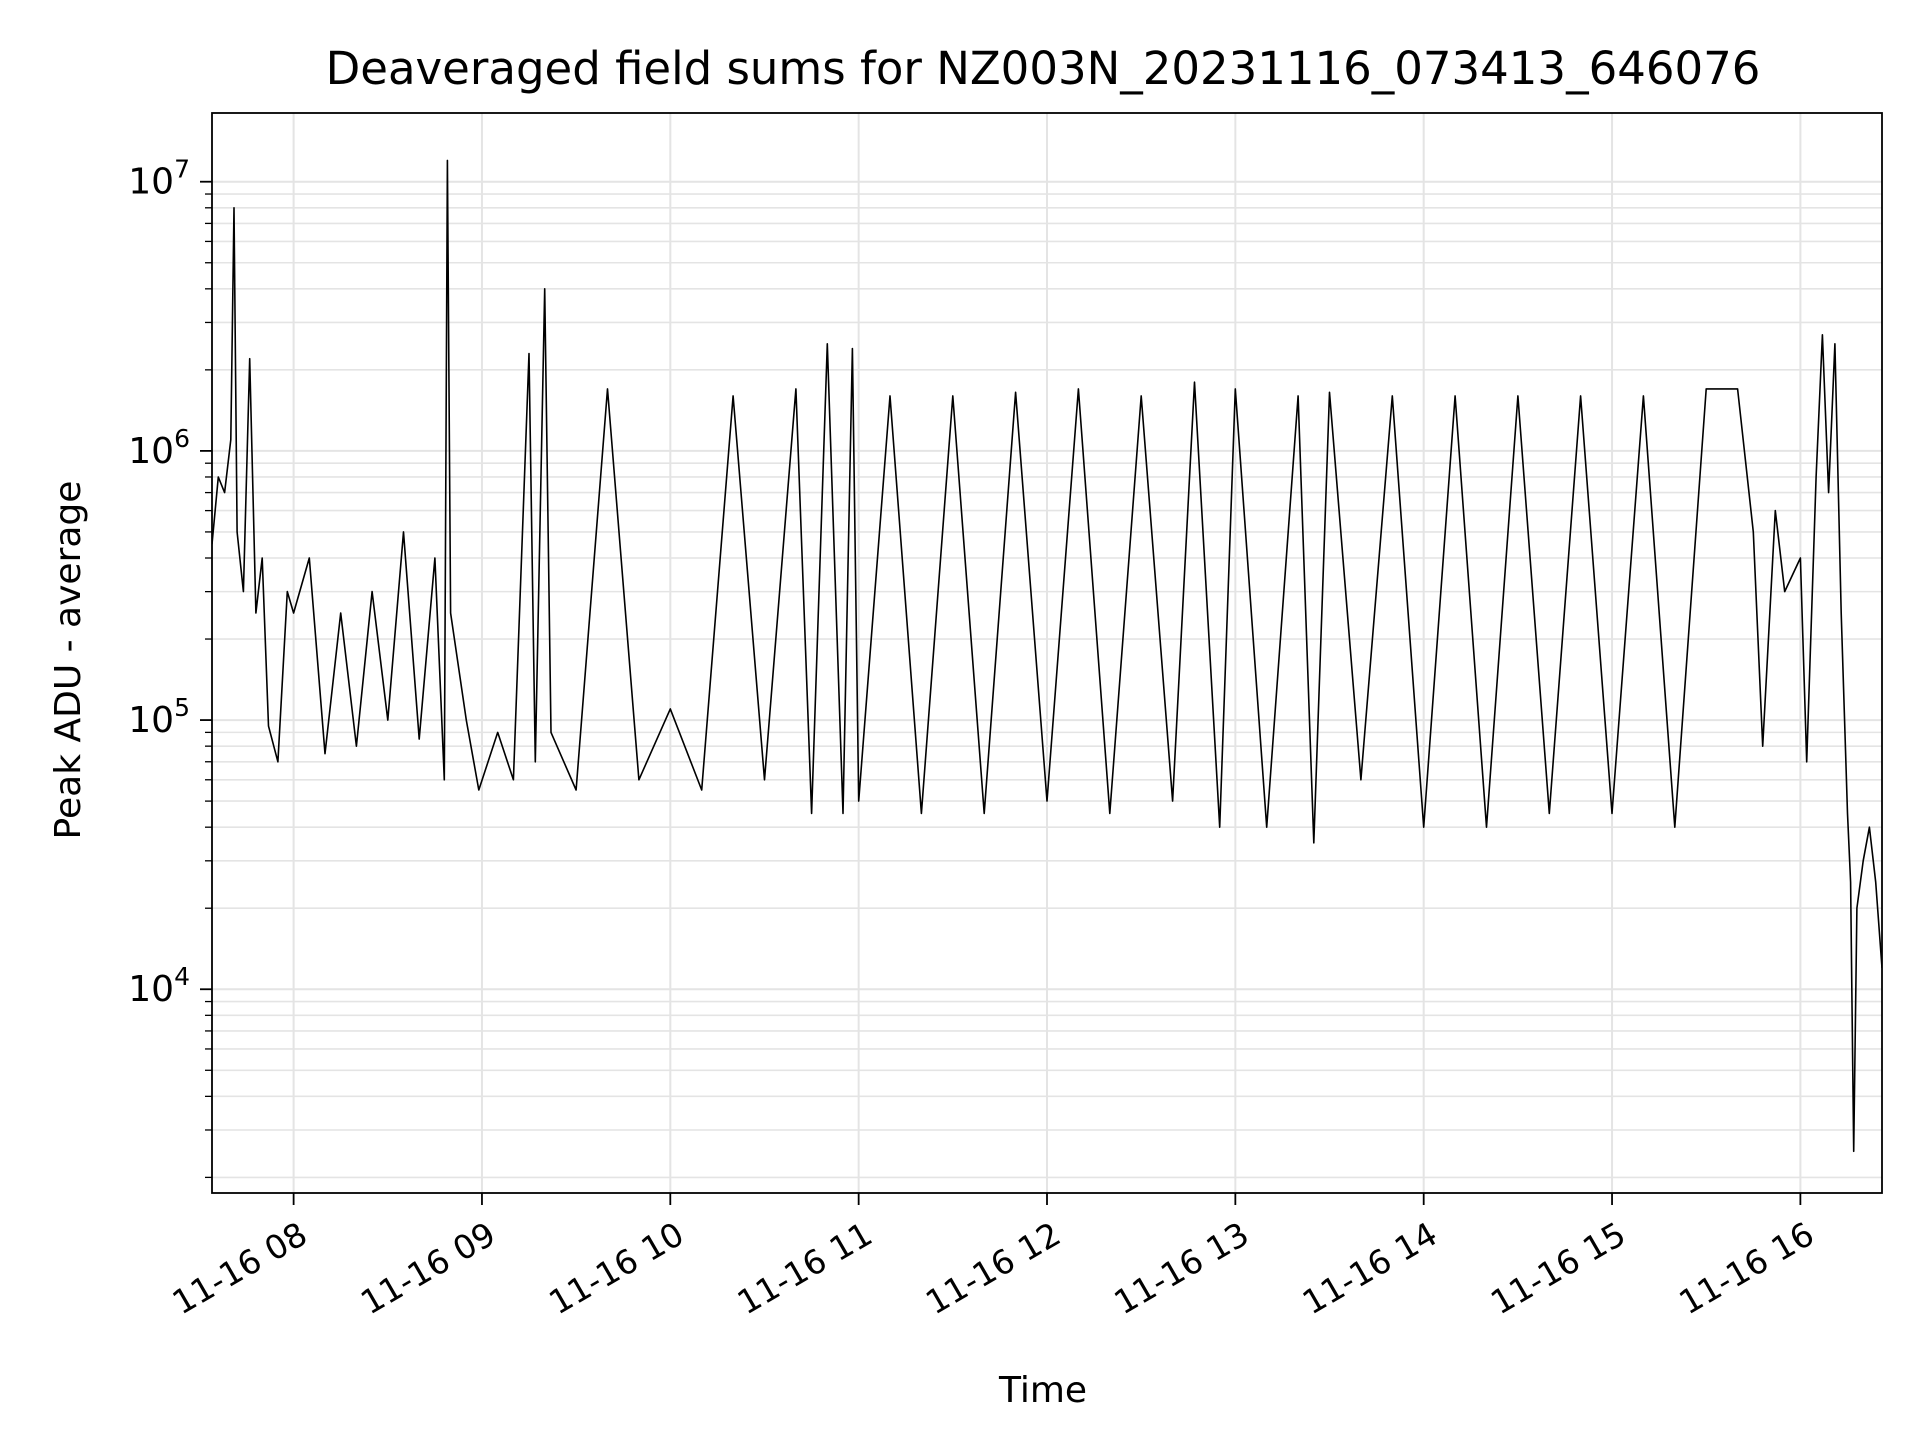 The image size is (1920, 1440). Describe the element at coordinates (1042, 1390) in the screenshot. I see `x-axis-label: Time` at that location.